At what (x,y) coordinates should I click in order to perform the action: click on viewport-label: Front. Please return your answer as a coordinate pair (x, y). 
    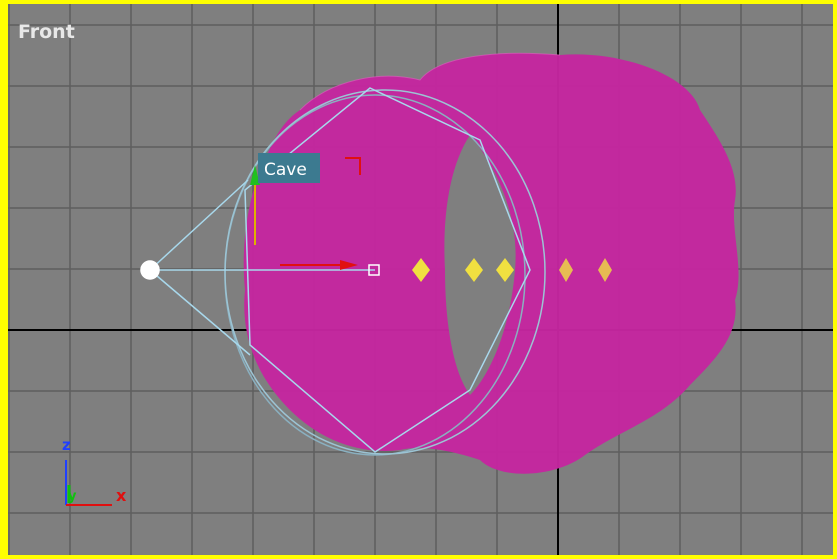
    Looking at the image, I should click on (46, 32).